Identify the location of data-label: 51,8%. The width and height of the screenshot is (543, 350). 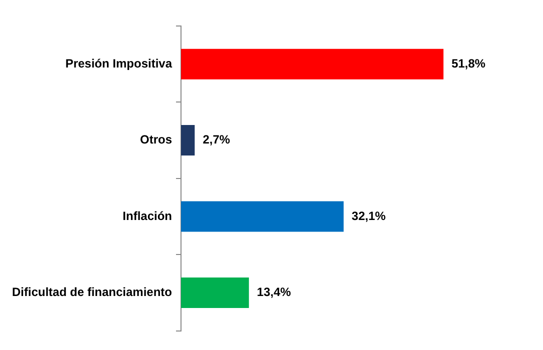
(468, 63).